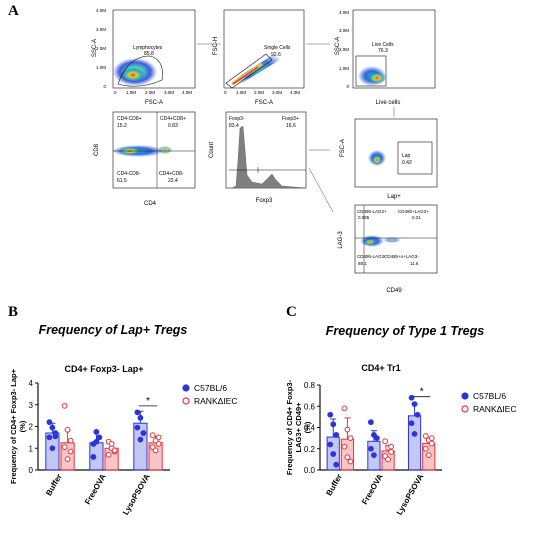  Describe the element at coordinates (212, 150) in the screenshot. I see `foxp3-ylabel: Count` at that location.